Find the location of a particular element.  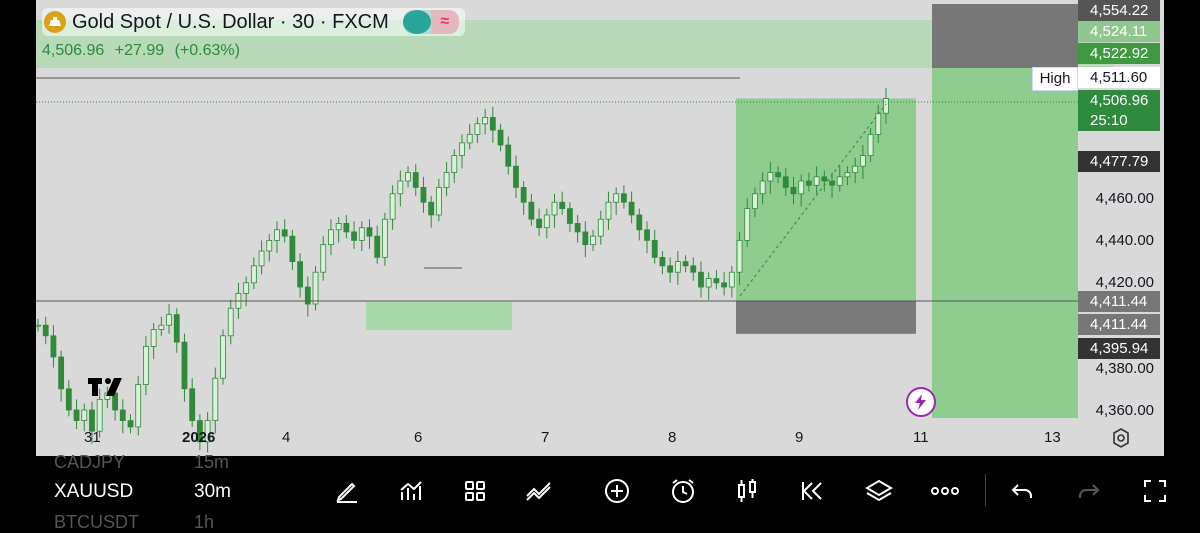

more-icon is located at coordinates (945, 491).